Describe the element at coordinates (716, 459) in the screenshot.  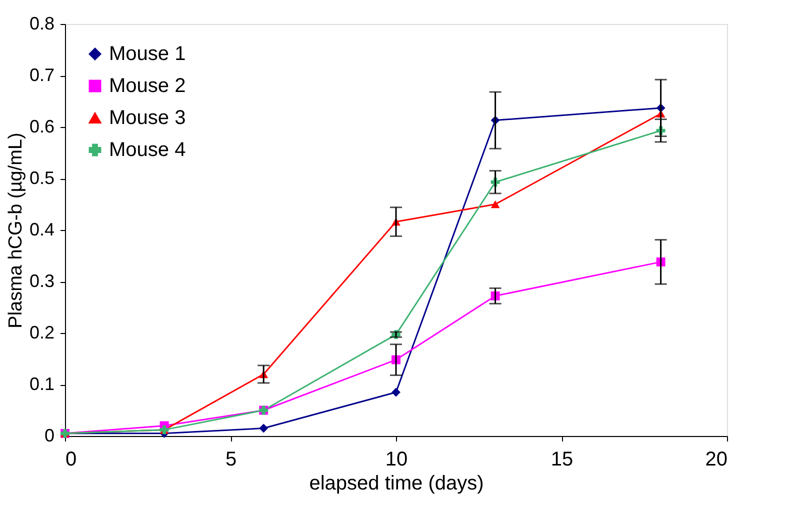
I see `x-tick-label: 20` at that location.